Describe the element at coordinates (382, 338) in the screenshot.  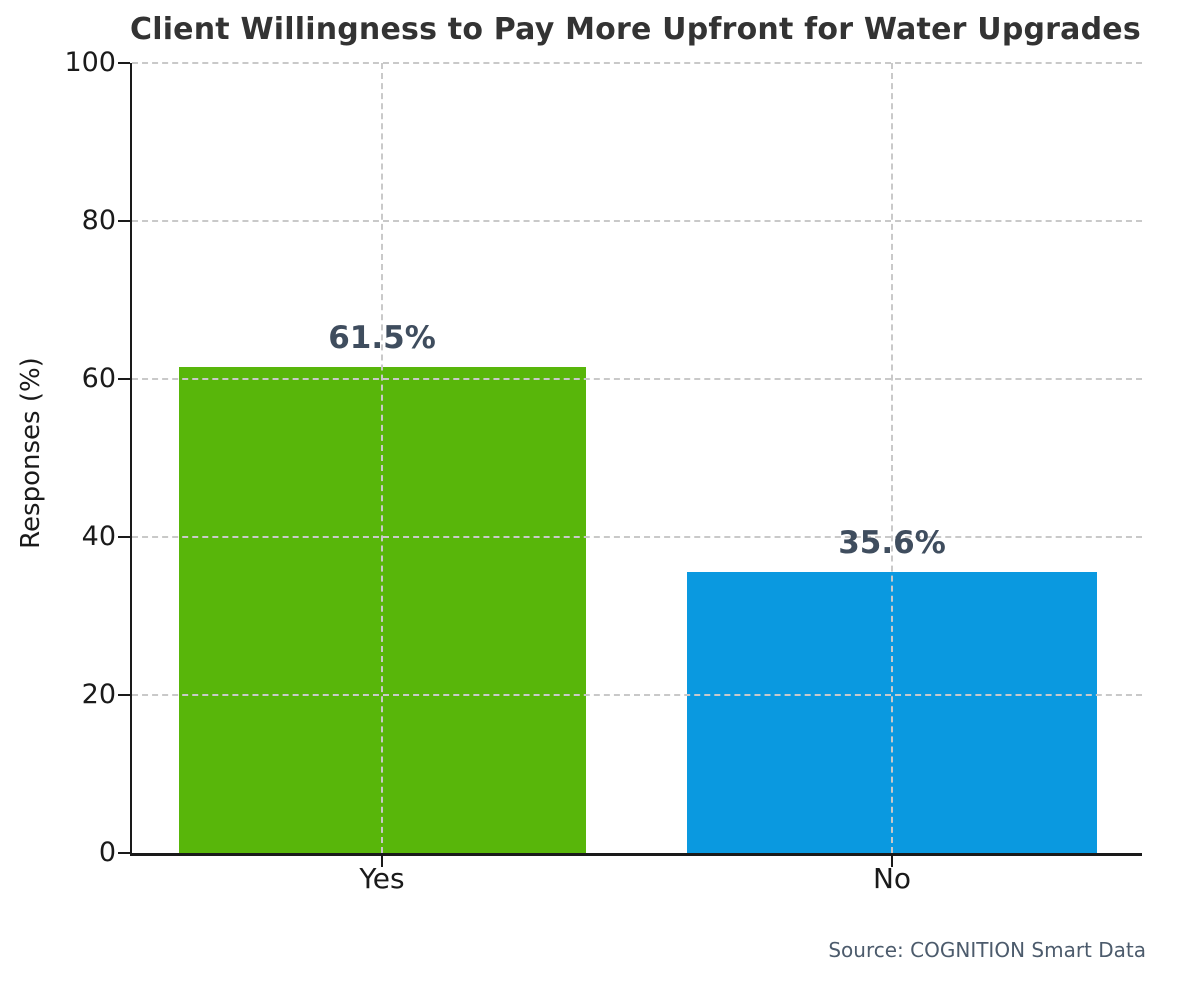
I see `bar-value-label: 61.5%` at that location.